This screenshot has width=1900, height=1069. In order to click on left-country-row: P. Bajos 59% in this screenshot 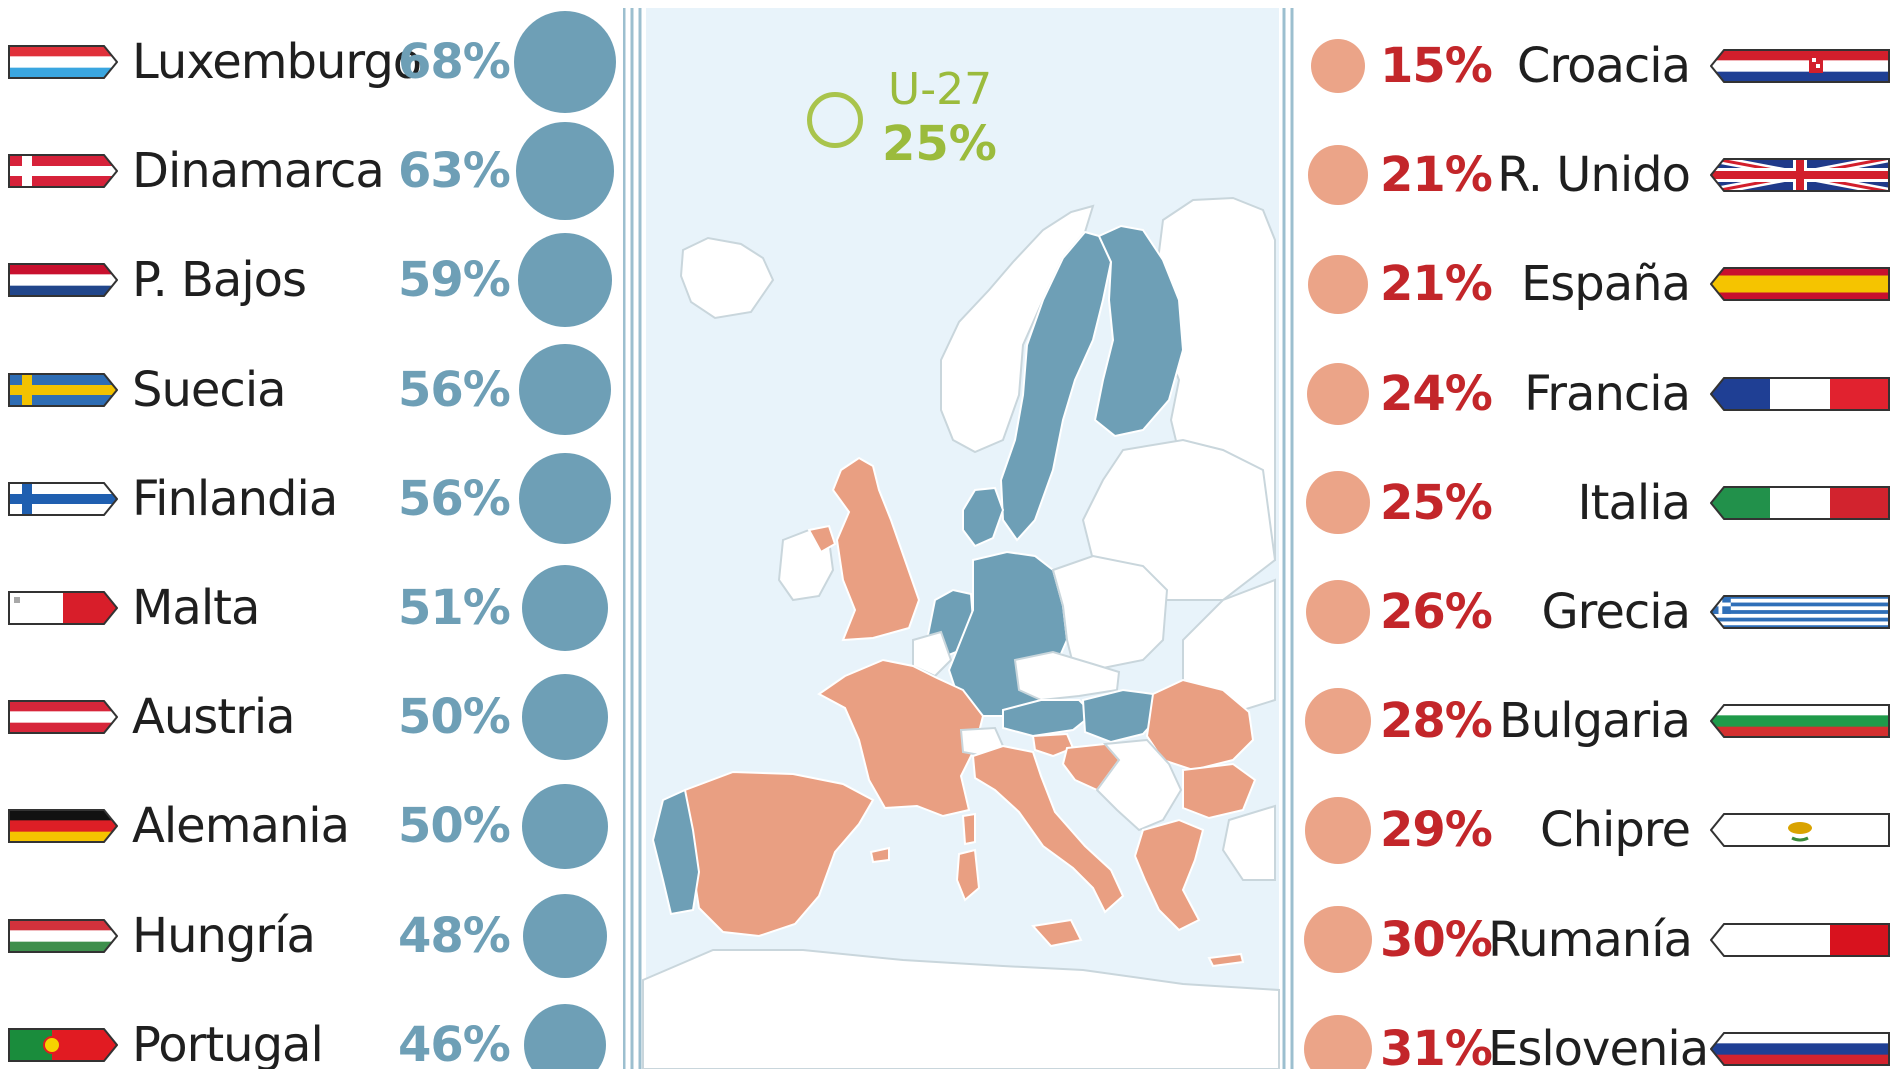, I will do `click(310, 280)`.